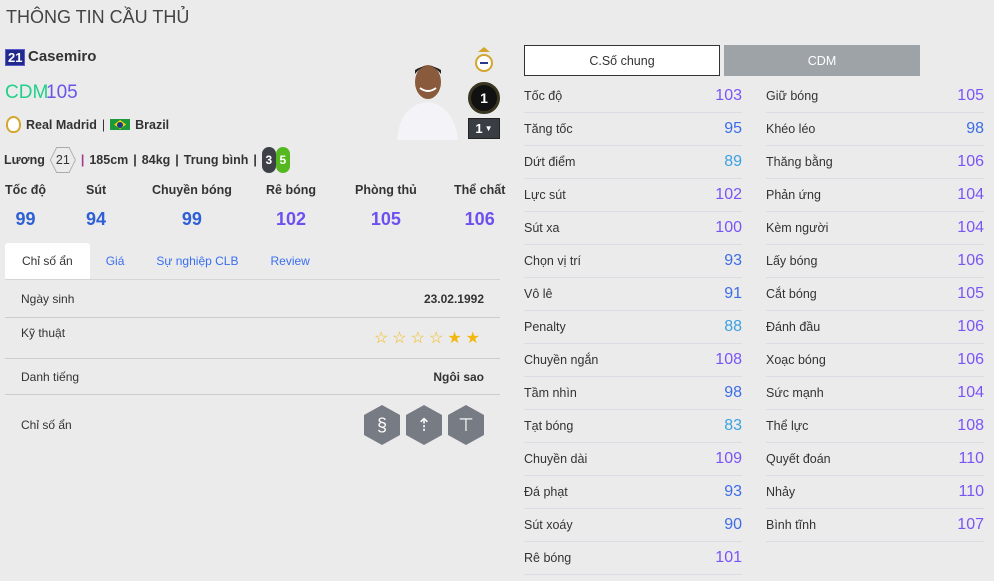 This screenshot has height=581, width=994. What do you see at coordinates (975, 128) in the screenshot?
I see `stat-value: 98` at bounding box center [975, 128].